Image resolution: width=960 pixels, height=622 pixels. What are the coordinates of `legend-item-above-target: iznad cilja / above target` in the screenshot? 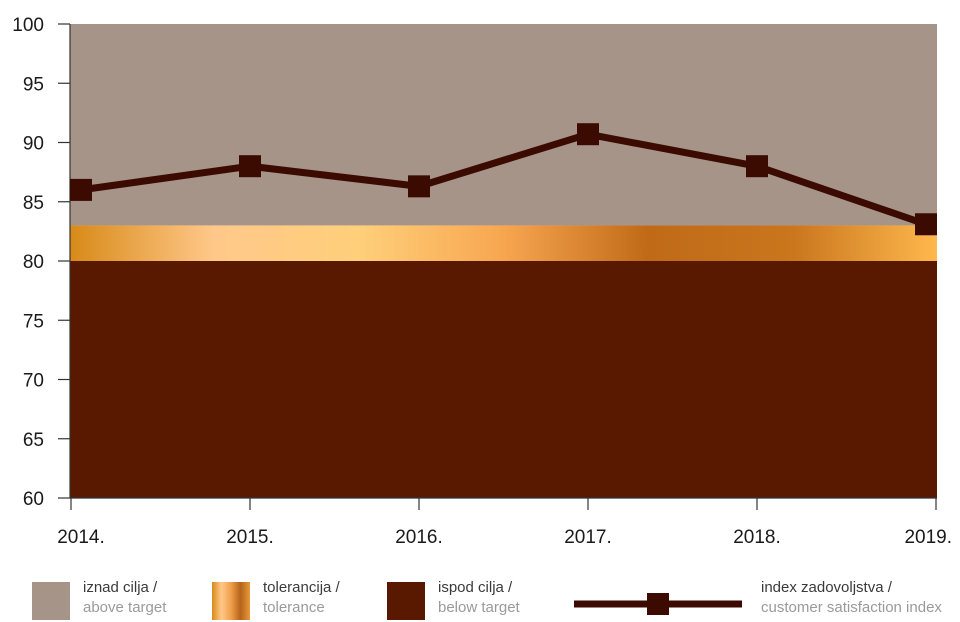 It's located at (117, 600).